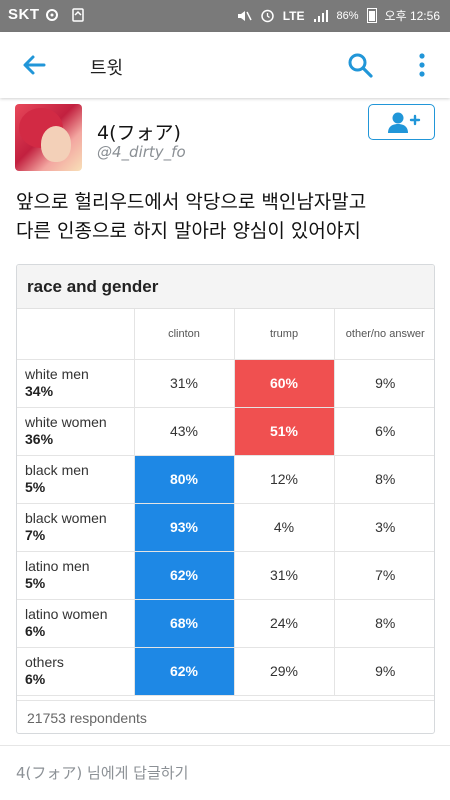 The image size is (450, 800). I want to click on table-row: others 6% 62% 29% 9%, so click(225, 671).